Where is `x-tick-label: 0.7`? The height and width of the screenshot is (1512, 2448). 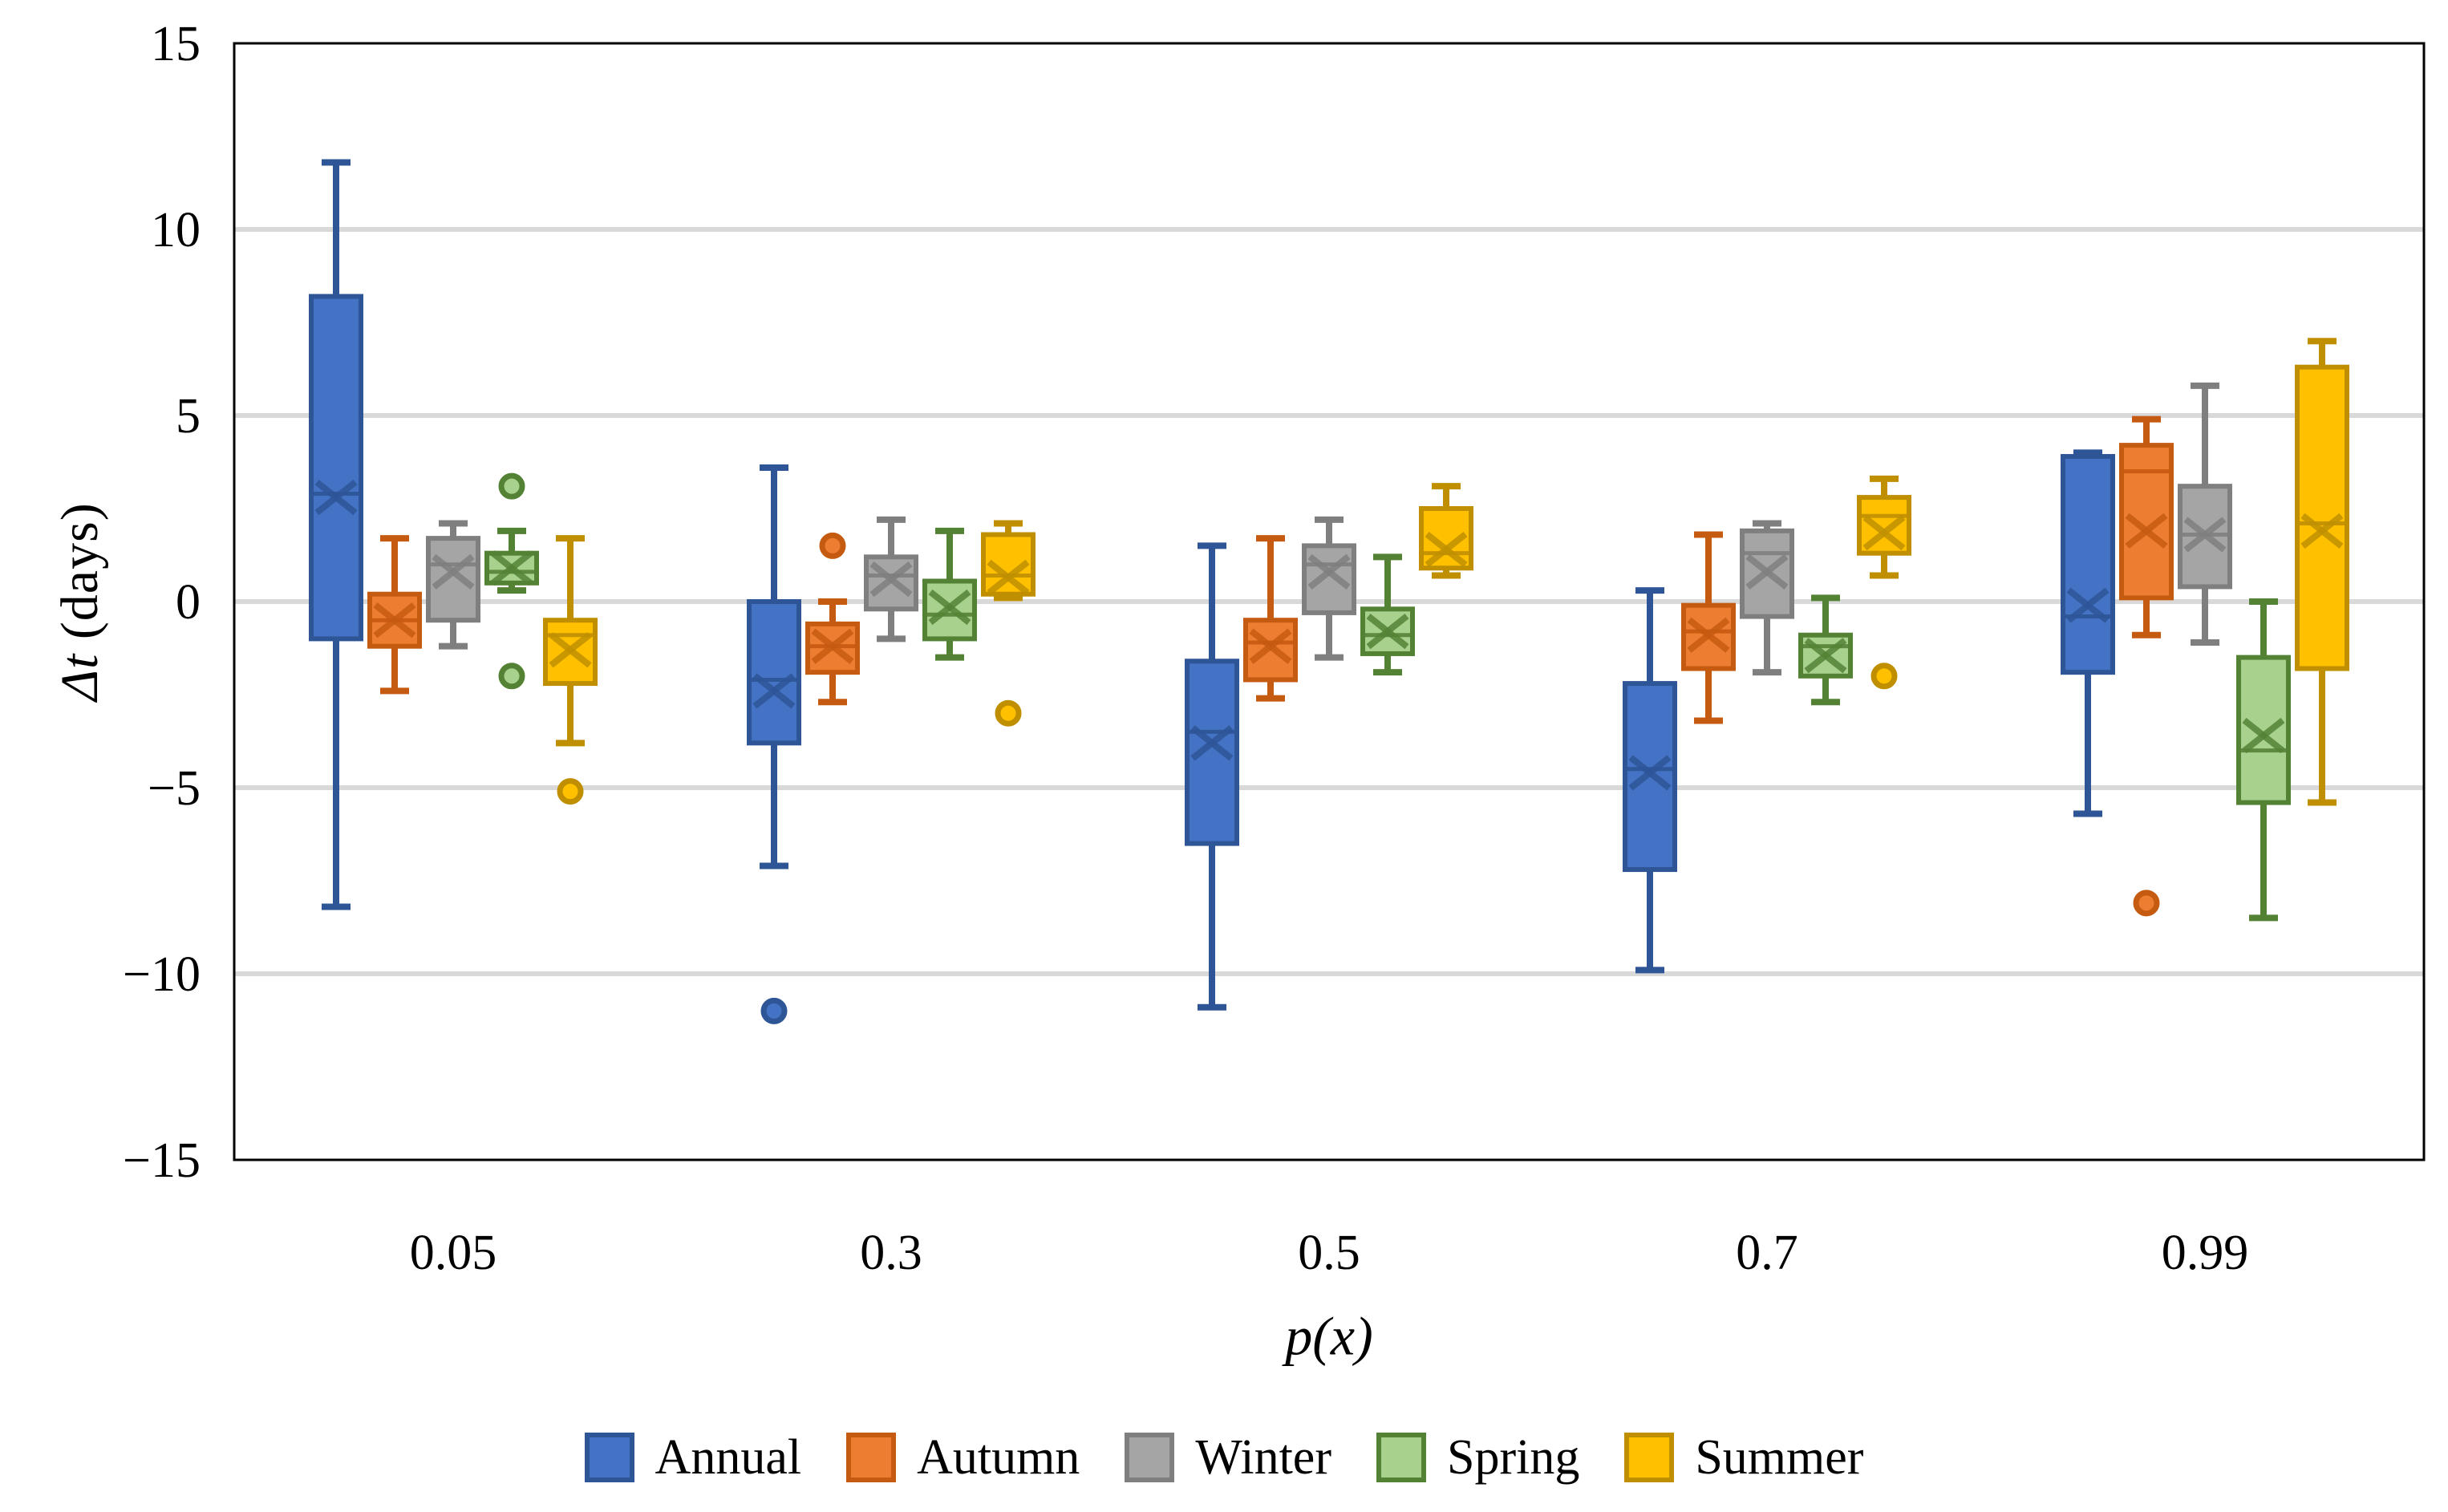
x-tick-label: 0.7 is located at coordinates (1767, 1253).